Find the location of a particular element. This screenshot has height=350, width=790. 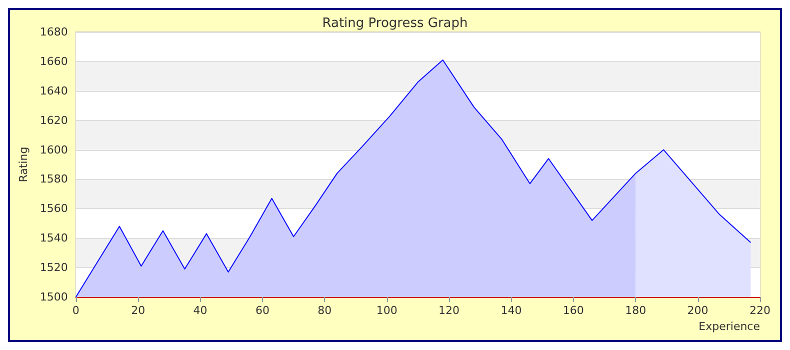

y-tick-label: 1660 is located at coordinates (54, 61).